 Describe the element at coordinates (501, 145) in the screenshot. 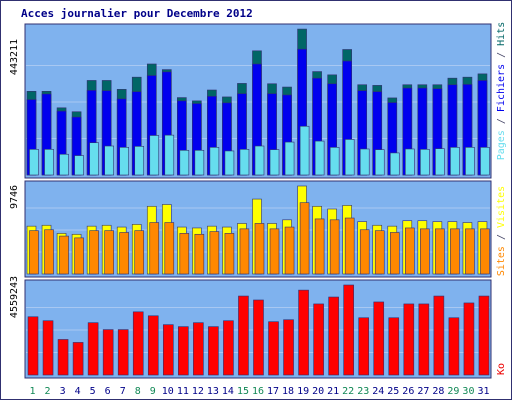

I see `legend-pages: Pages` at that location.